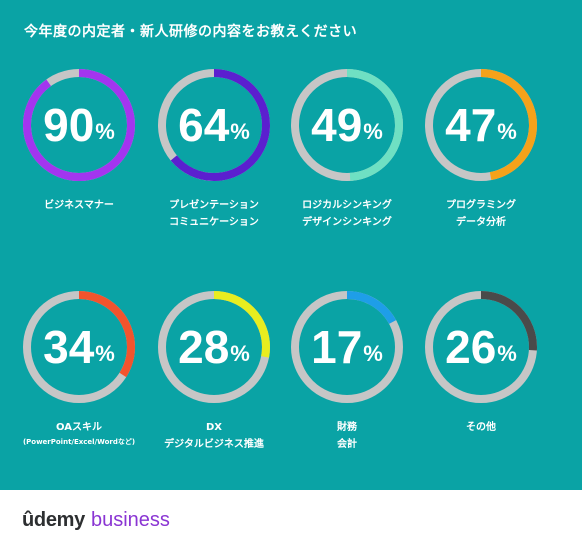  I want to click on donut-value: 28%, so click(214, 347).